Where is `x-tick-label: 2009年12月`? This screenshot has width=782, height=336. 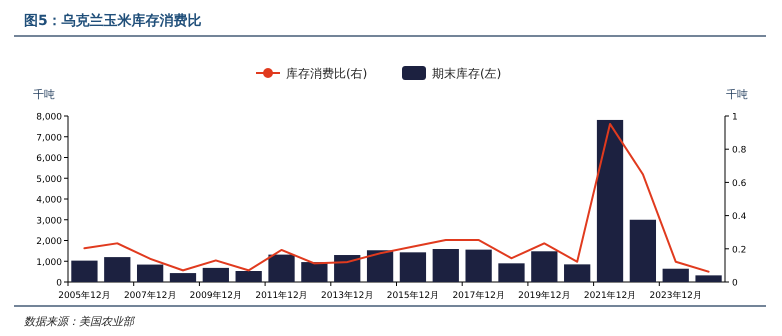 x-tick-label: 2009年12月 is located at coordinates (216, 295).